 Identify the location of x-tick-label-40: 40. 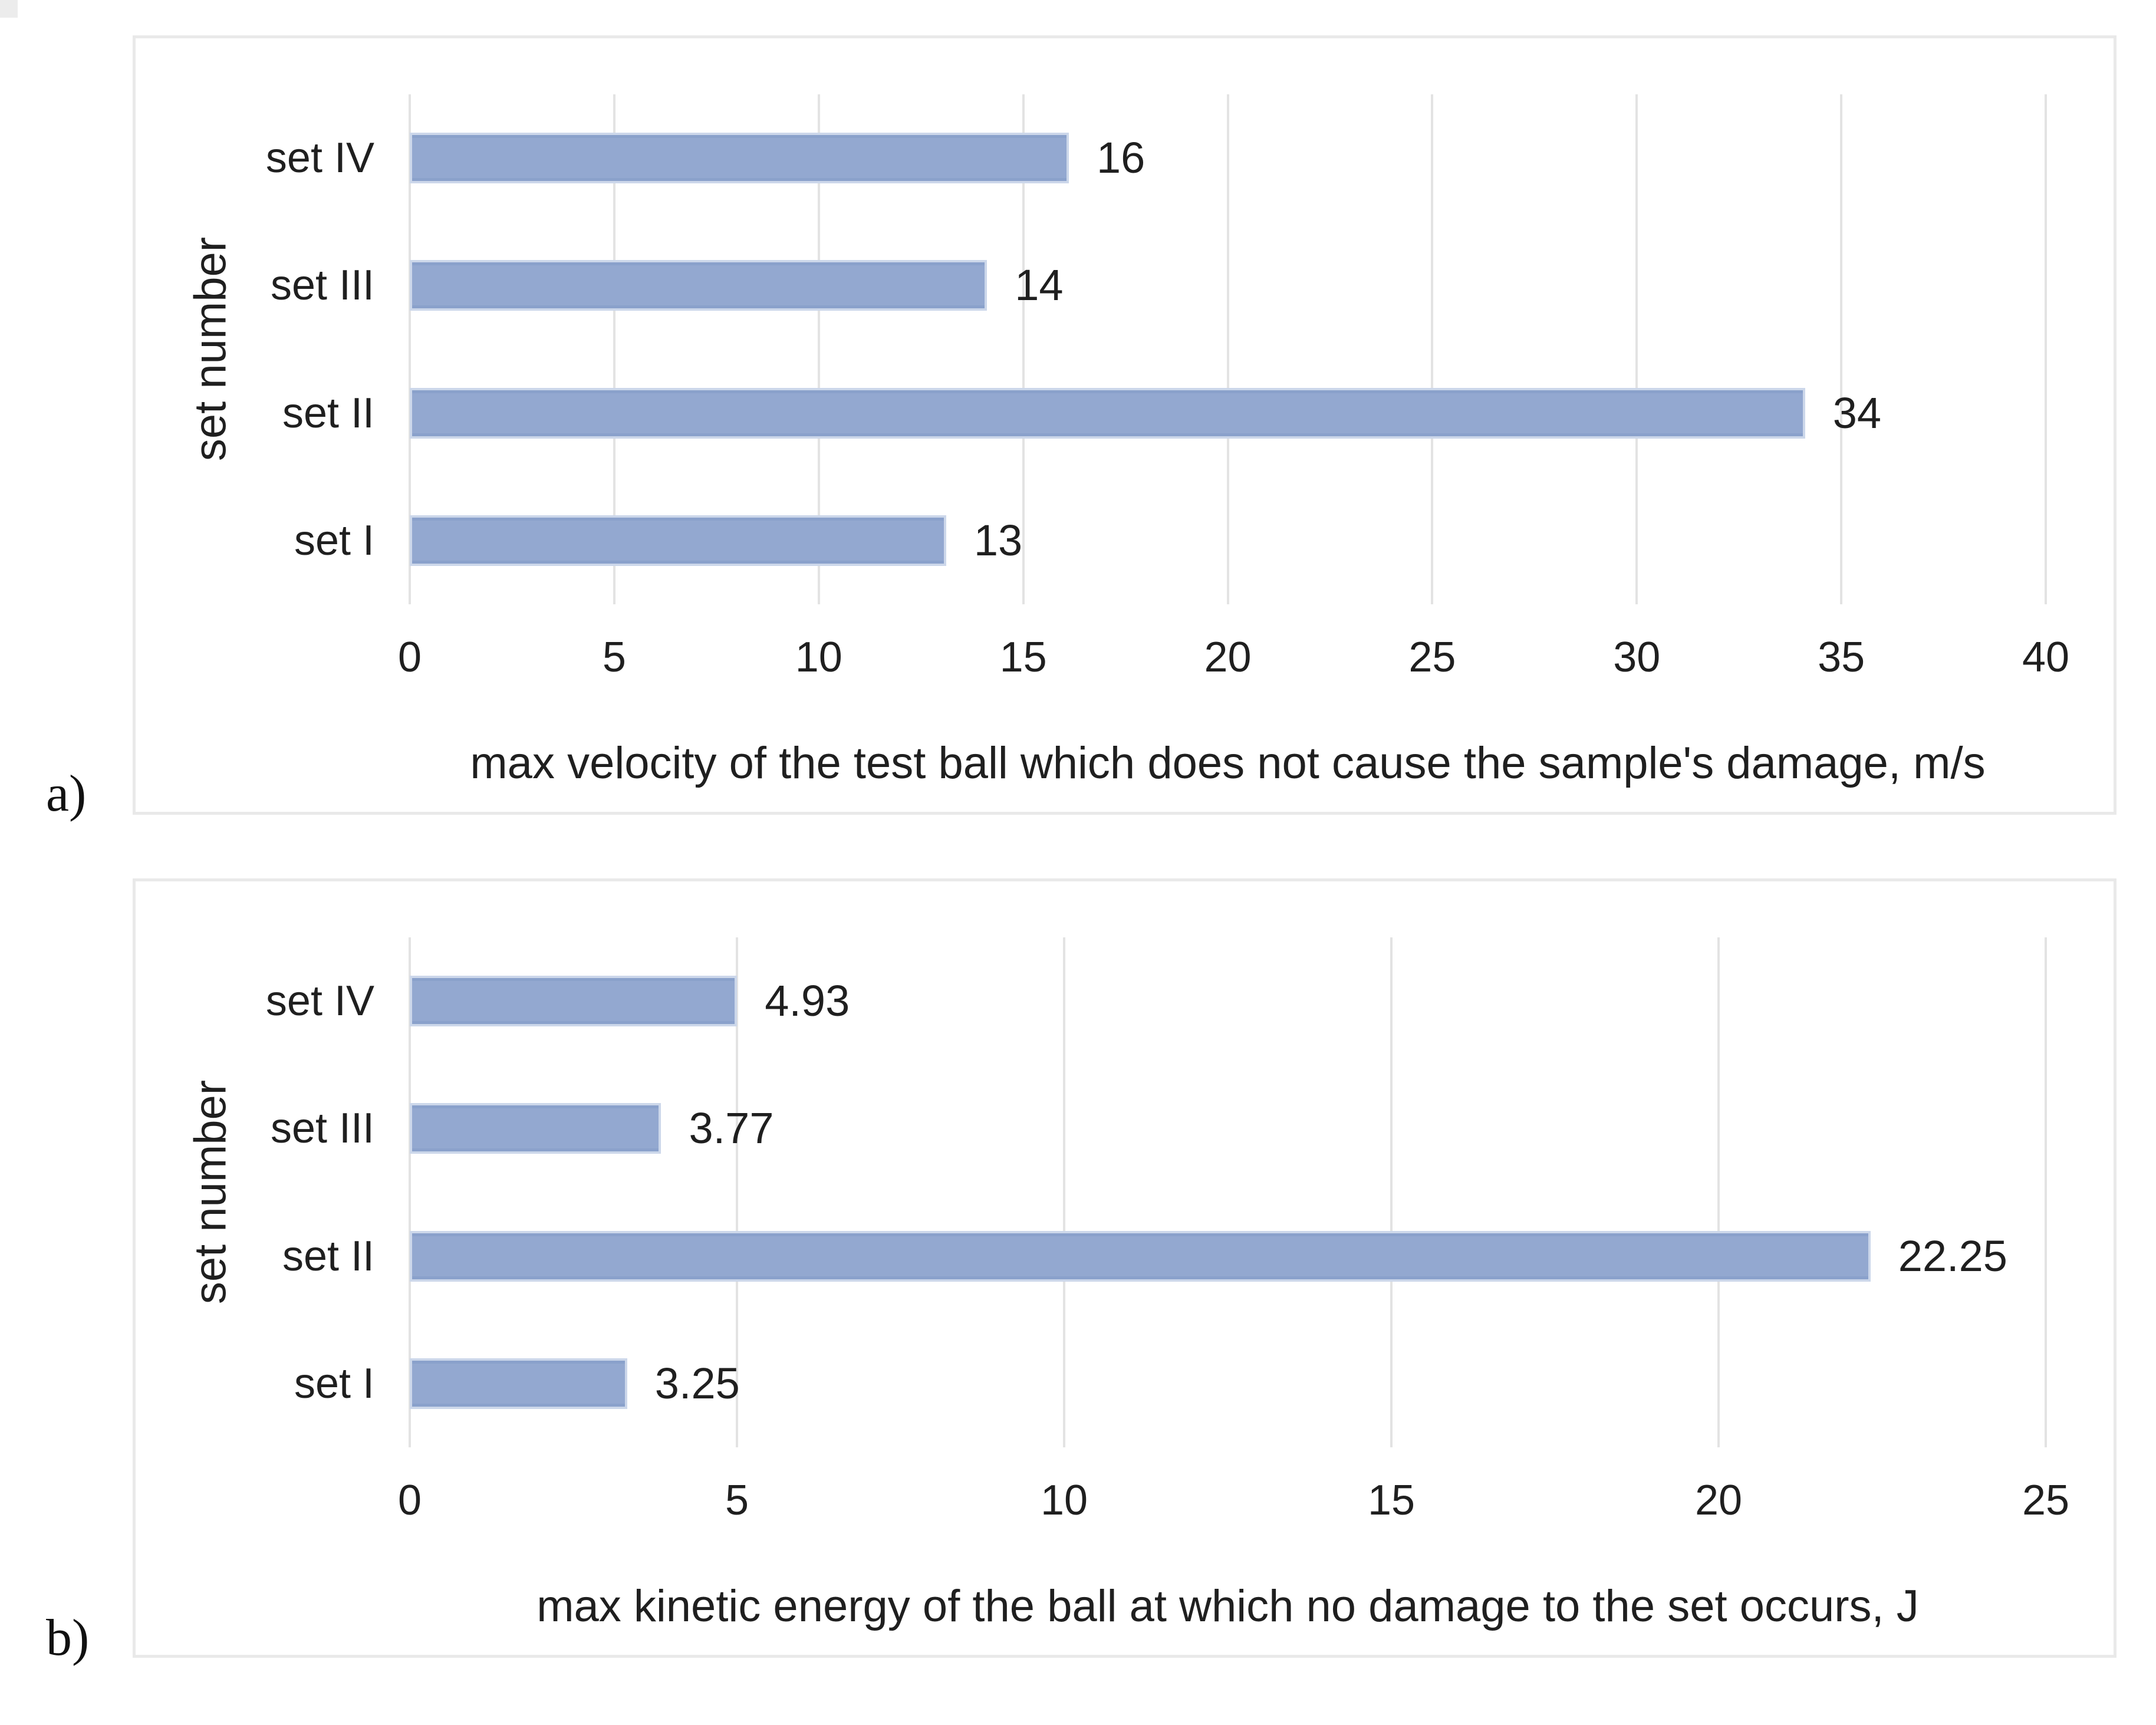
(2046, 657).